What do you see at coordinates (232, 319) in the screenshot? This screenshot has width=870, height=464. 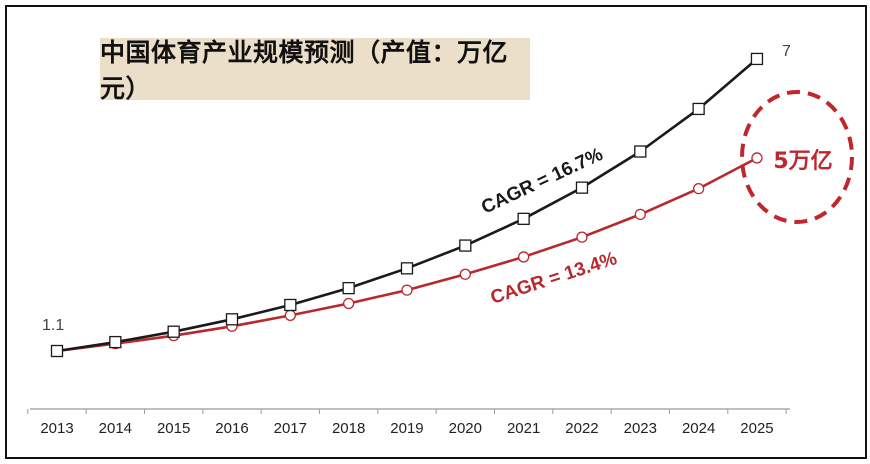 I see `point-black-2016` at bounding box center [232, 319].